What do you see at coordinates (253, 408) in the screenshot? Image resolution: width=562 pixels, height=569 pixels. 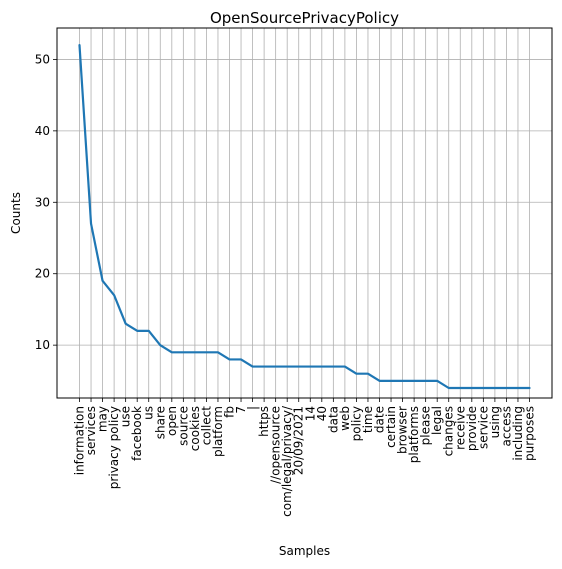 I see `x-tick-label: |` at bounding box center [253, 408].